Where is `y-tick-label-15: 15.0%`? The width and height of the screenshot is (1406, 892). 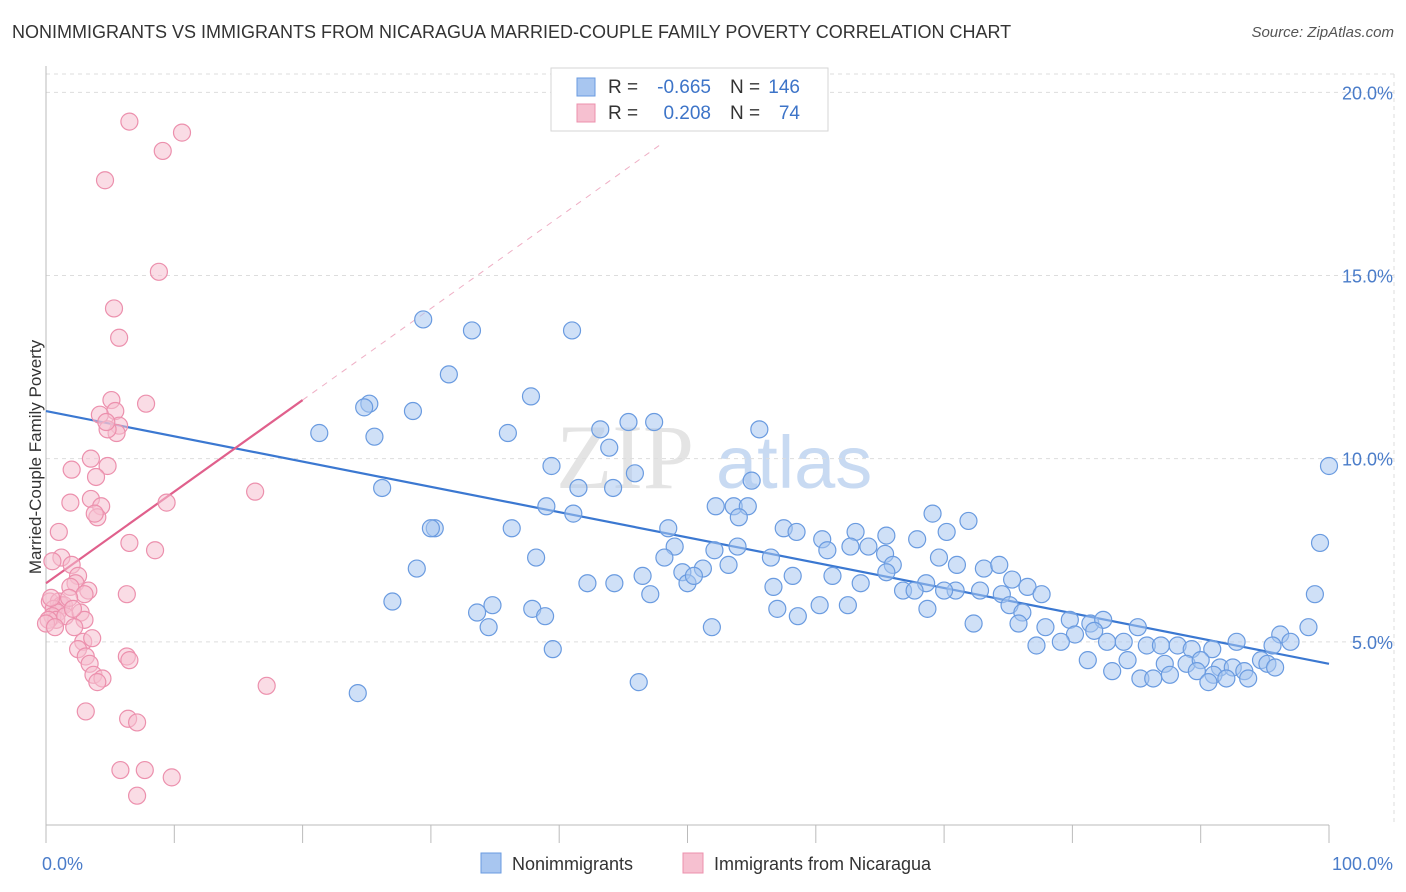
y-tick-label-15: 15.0% is located at coordinates (1367, 276).